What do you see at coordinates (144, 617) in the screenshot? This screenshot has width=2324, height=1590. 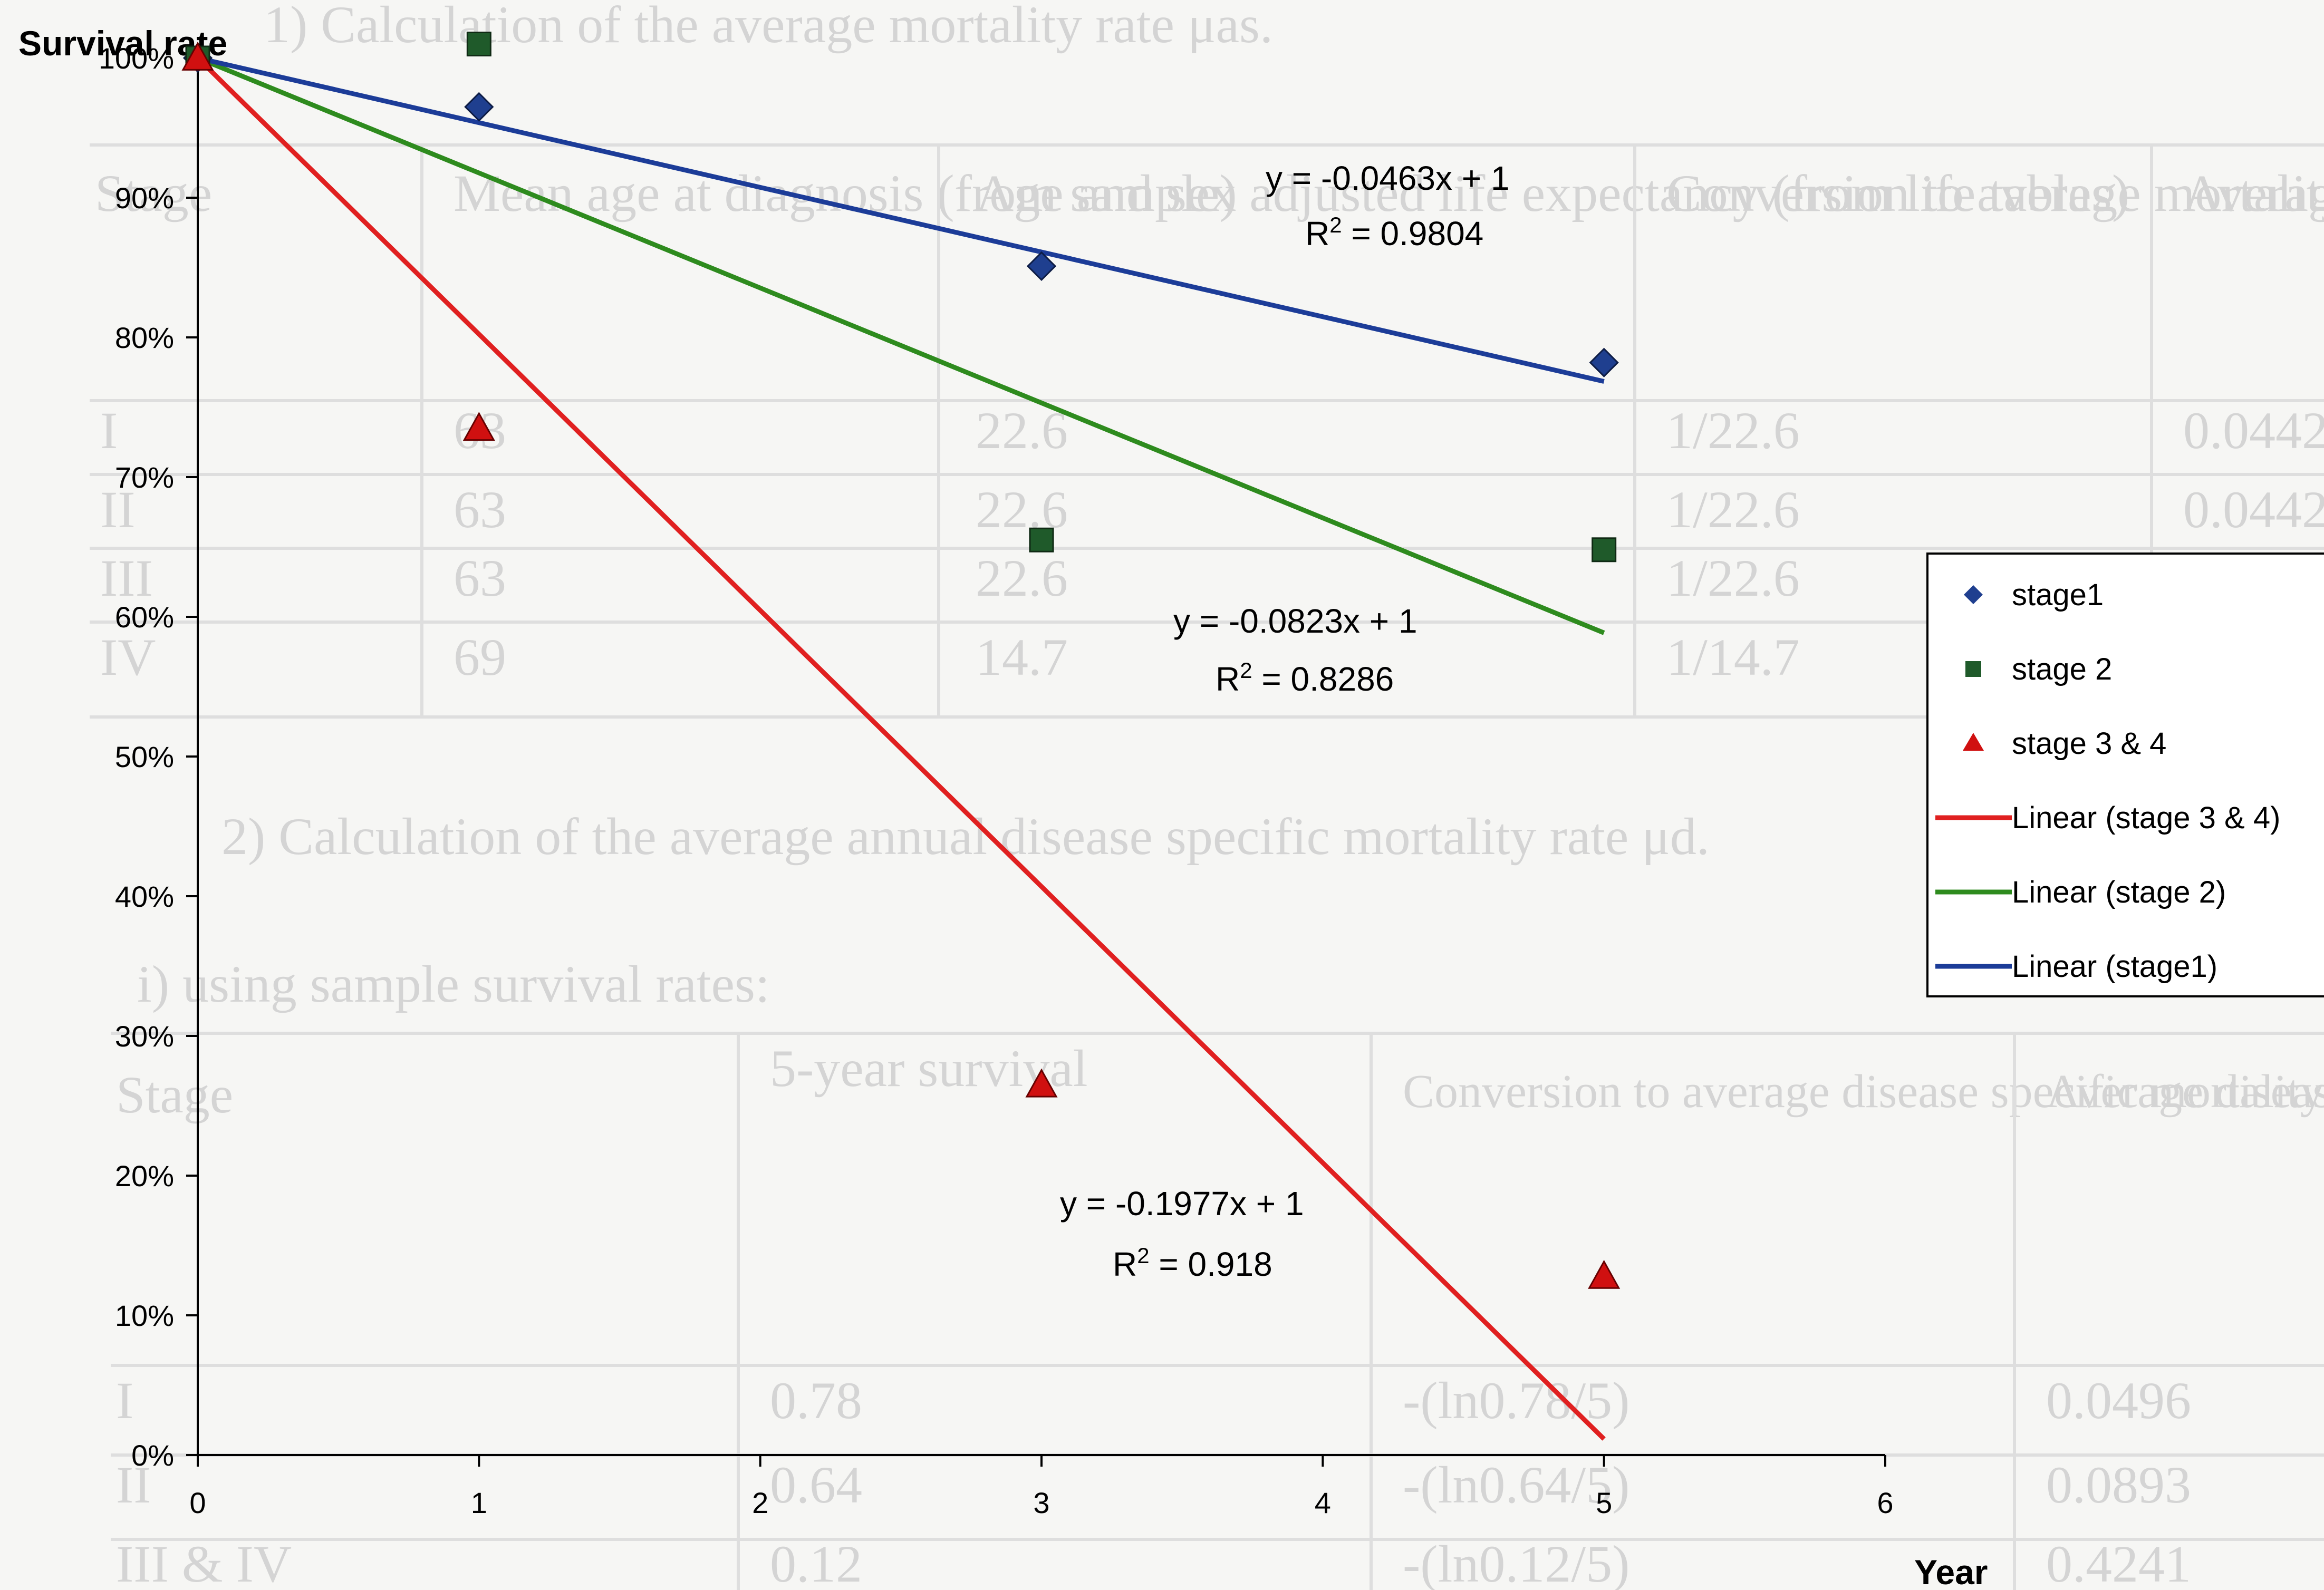 I see `y-tick-label: 60%` at bounding box center [144, 617].